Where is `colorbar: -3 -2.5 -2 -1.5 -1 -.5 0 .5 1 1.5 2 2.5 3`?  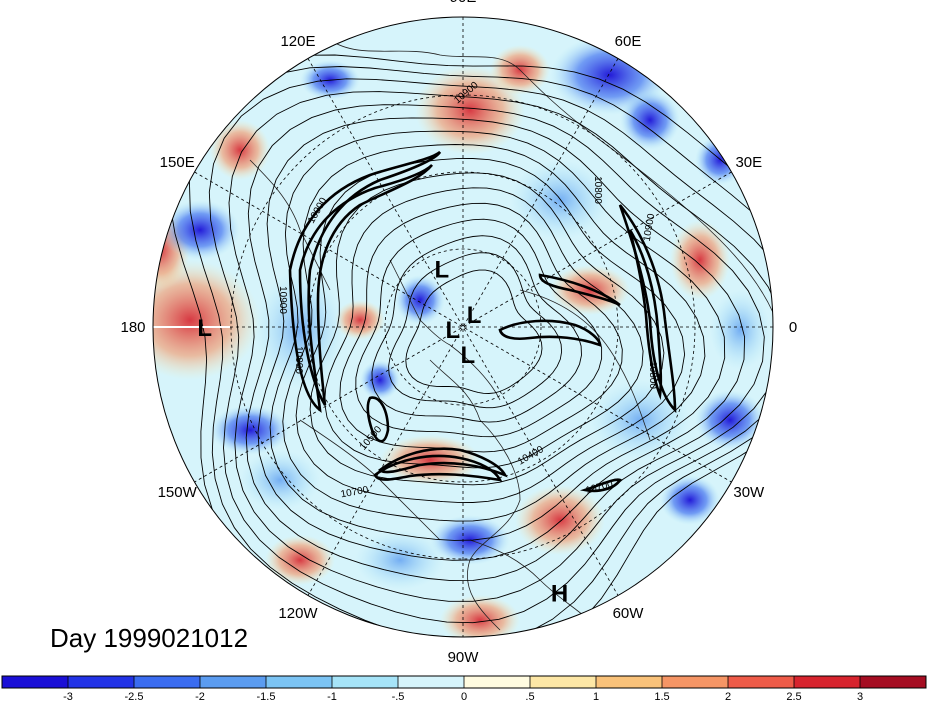 colorbar: -3 -2.5 -2 -1.5 -1 -.5 0 .5 1 1.5 2 2.5 3 is located at coordinates (464, 688).